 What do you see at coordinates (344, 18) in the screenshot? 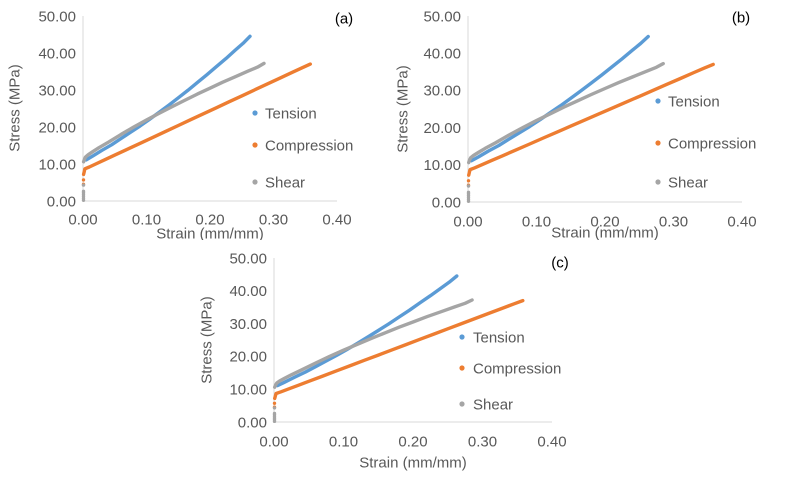
I see `panel-label-a: (a)` at bounding box center [344, 18].